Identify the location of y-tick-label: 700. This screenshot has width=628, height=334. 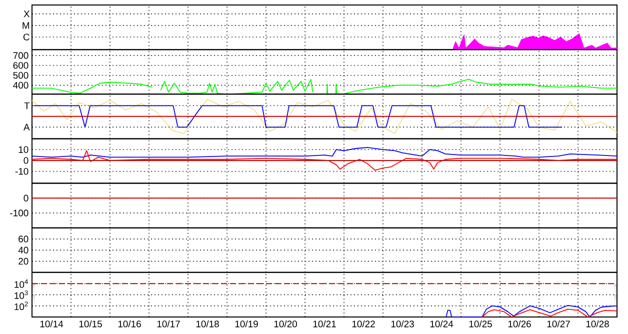
(20, 55).